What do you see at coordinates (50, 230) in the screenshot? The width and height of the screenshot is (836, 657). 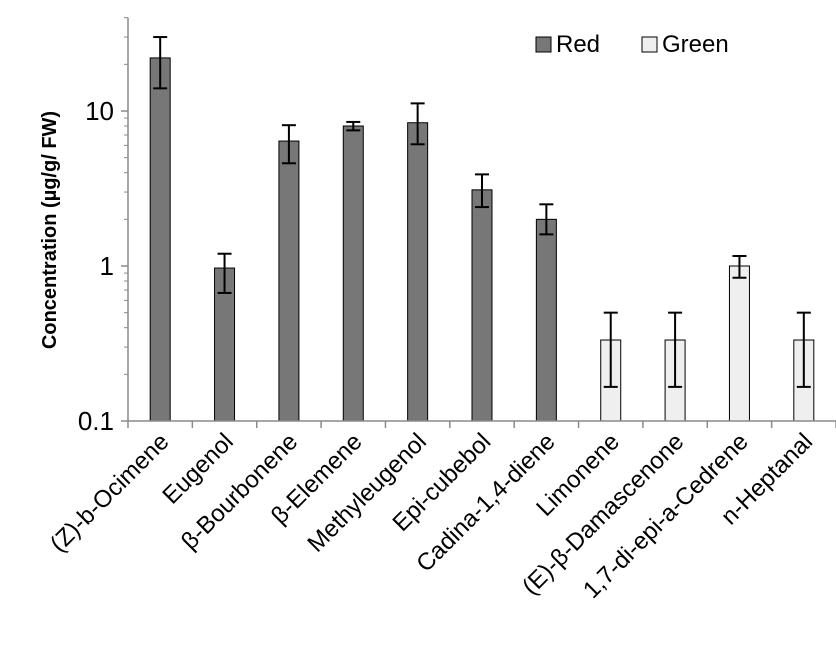 I see `y-axis-title: Concentration (µg/g/ FW)` at bounding box center [50, 230].